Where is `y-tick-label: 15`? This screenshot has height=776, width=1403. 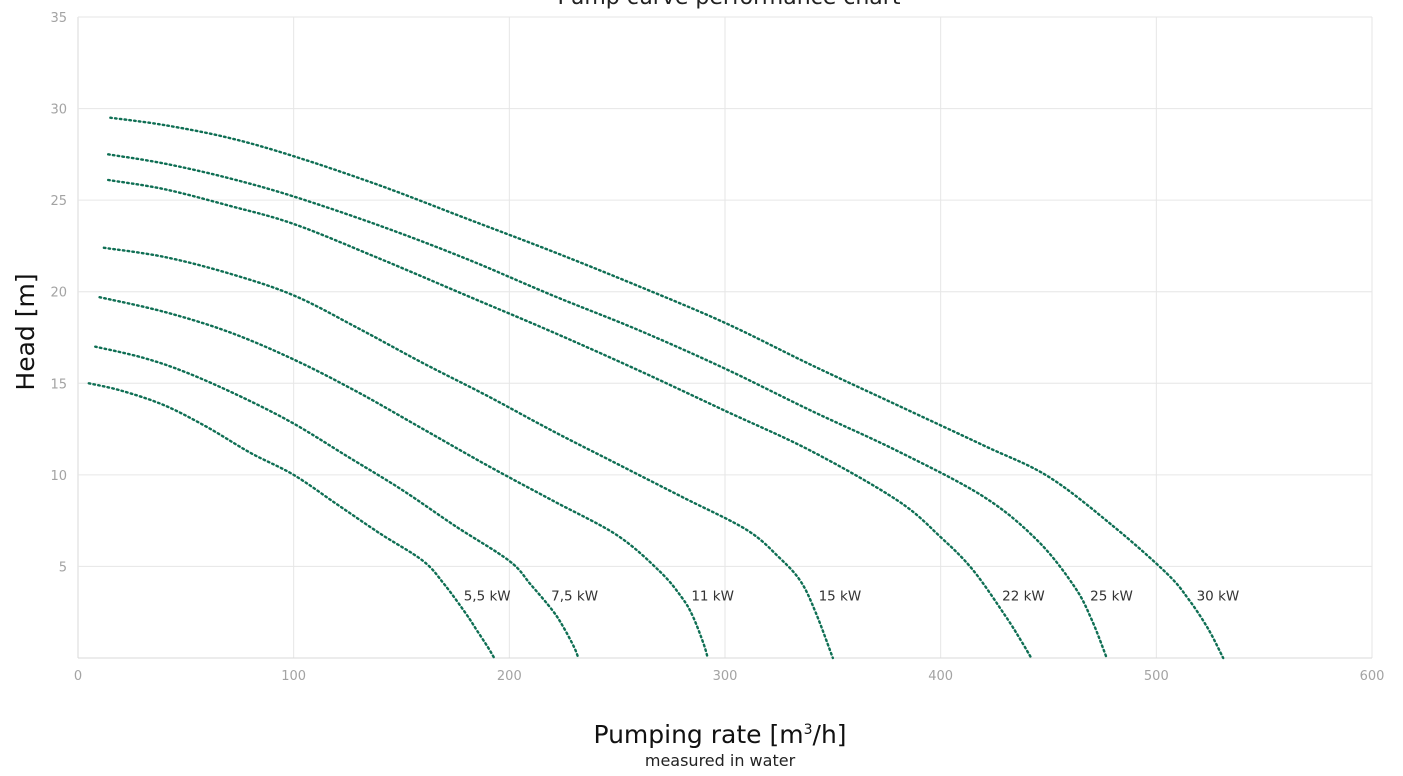 y-tick-label: 15 is located at coordinates (58, 384).